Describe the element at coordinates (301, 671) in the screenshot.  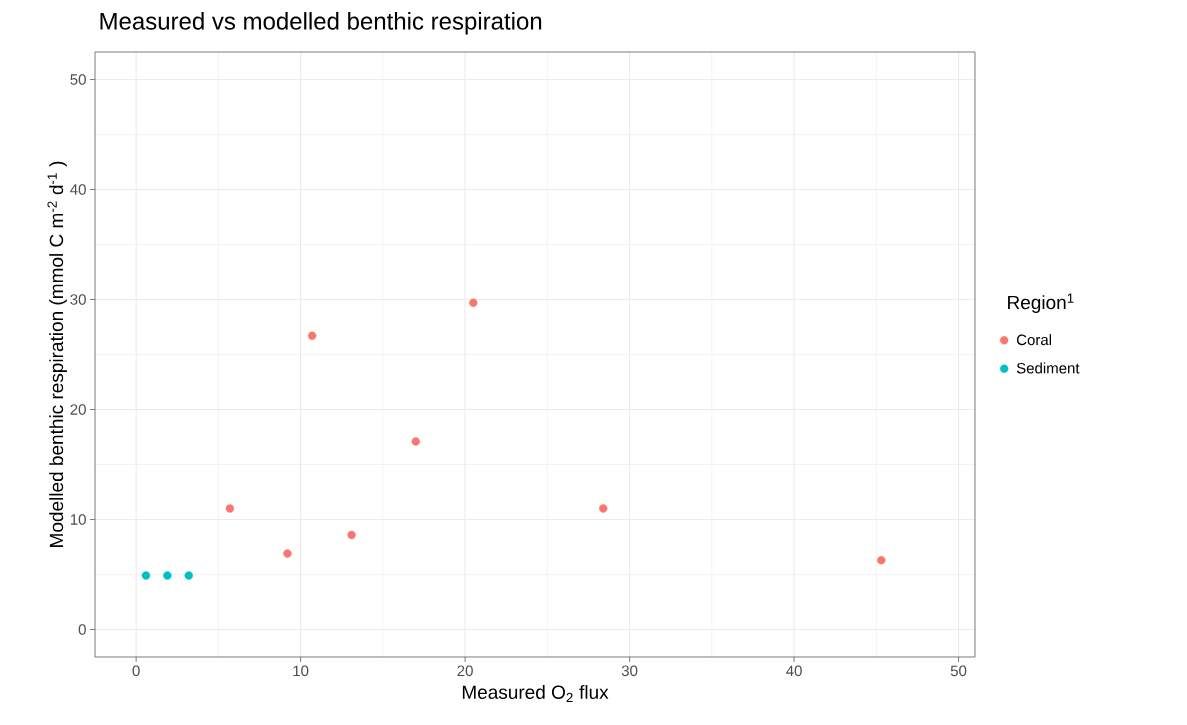
I see `x-tick-label: 10` at that location.